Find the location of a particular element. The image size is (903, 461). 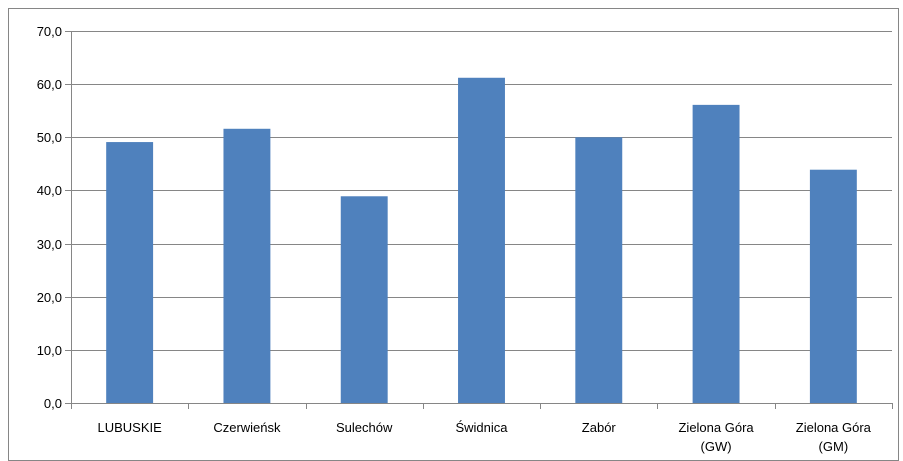

x-category-label: LUBUSKIE is located at coordinates (129, 427).